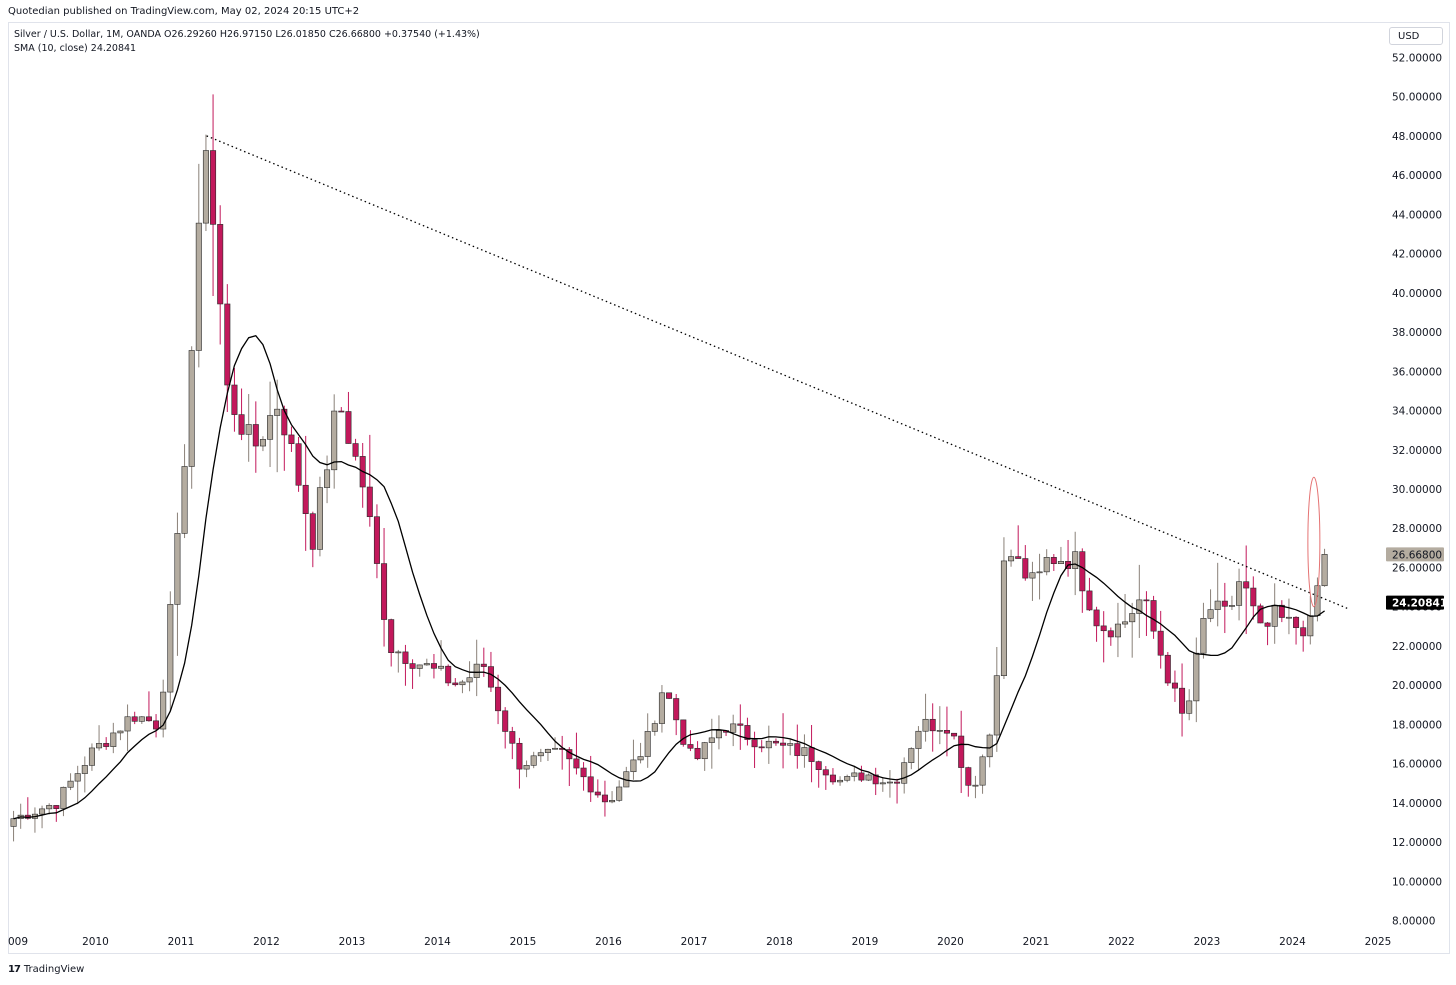  What do you see at coordinates (1417, 529) in the screenshot?
I see `y-tick-label: 28.00000` at bounding box center [1417, 529].